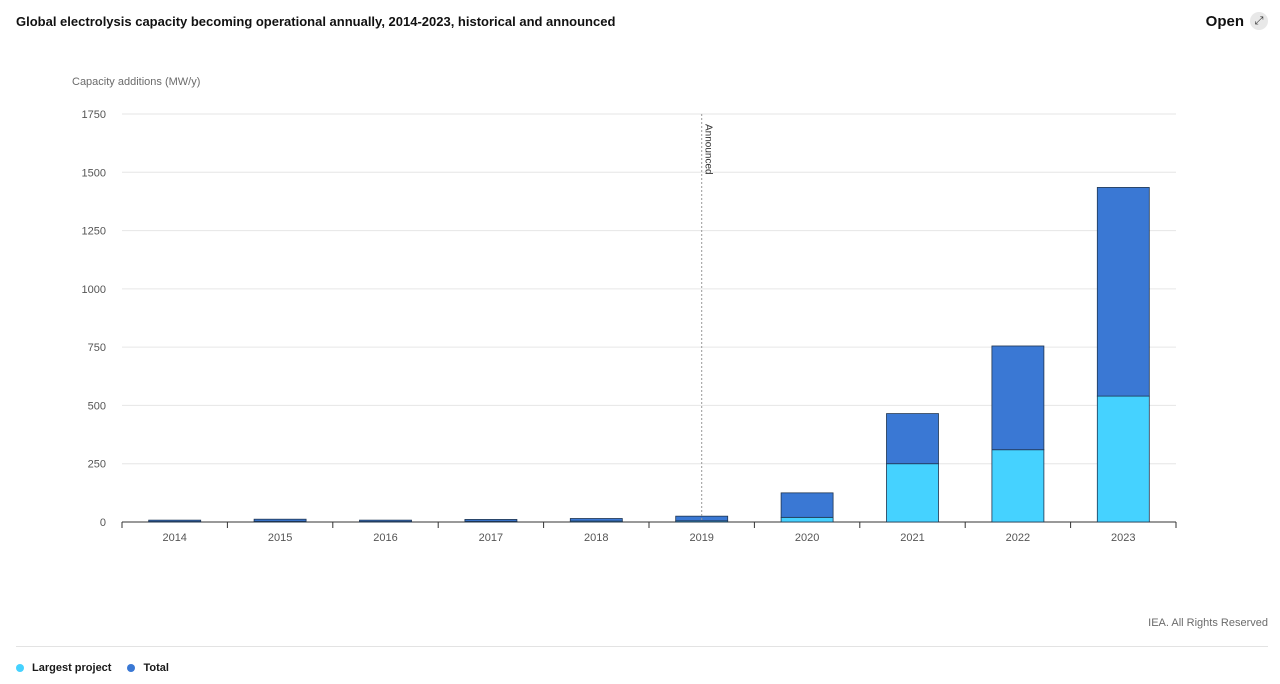 This screenshot has width=1280, height=684. What do you see at coordinates (131, 668) in the screenshot?
I see `legend-dot-total` at bounding box center [131, 668].